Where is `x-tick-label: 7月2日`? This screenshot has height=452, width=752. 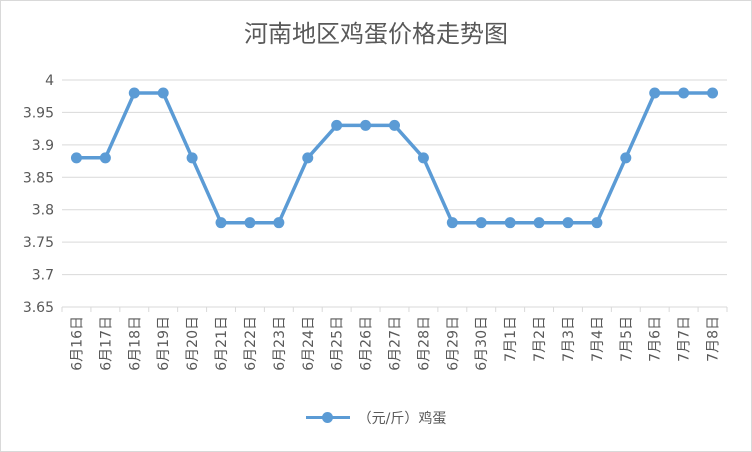
x-tick-label: 7月2日 is located at coordinates (540, 339).